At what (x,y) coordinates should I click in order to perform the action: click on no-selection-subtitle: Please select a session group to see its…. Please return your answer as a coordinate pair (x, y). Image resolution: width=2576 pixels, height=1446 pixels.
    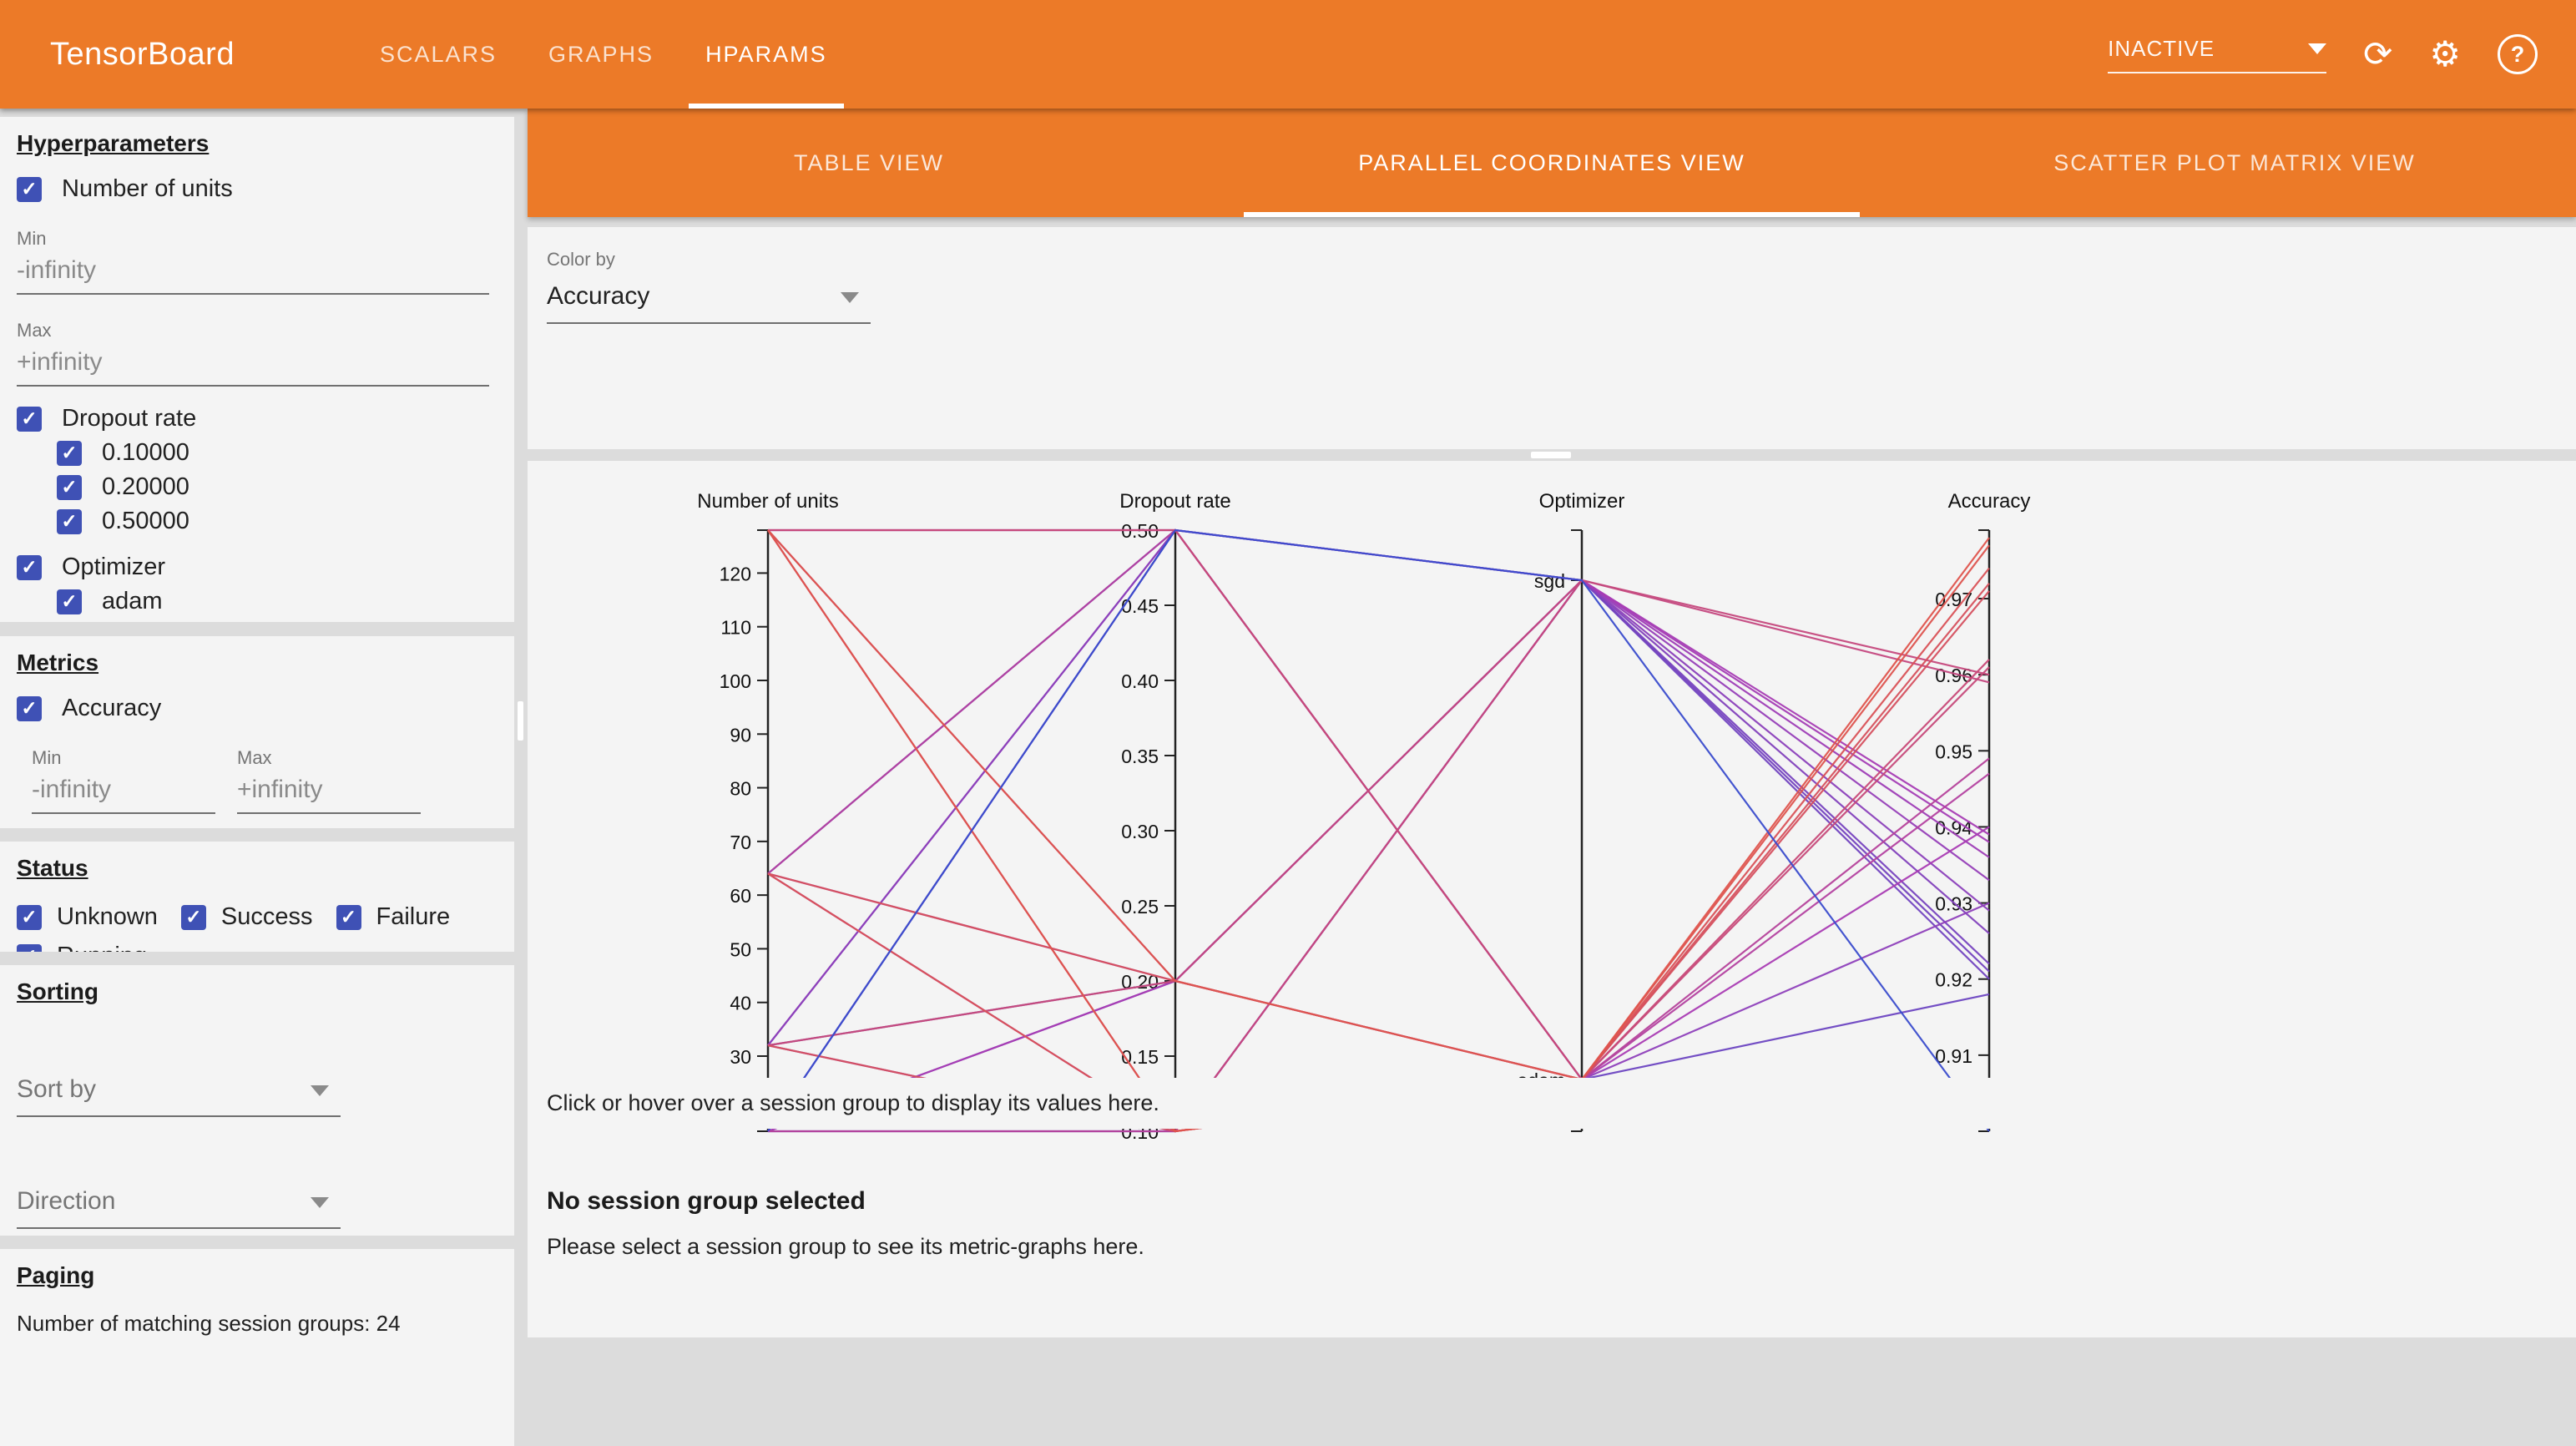
    Looking at the image, I should click on (845, 1246).